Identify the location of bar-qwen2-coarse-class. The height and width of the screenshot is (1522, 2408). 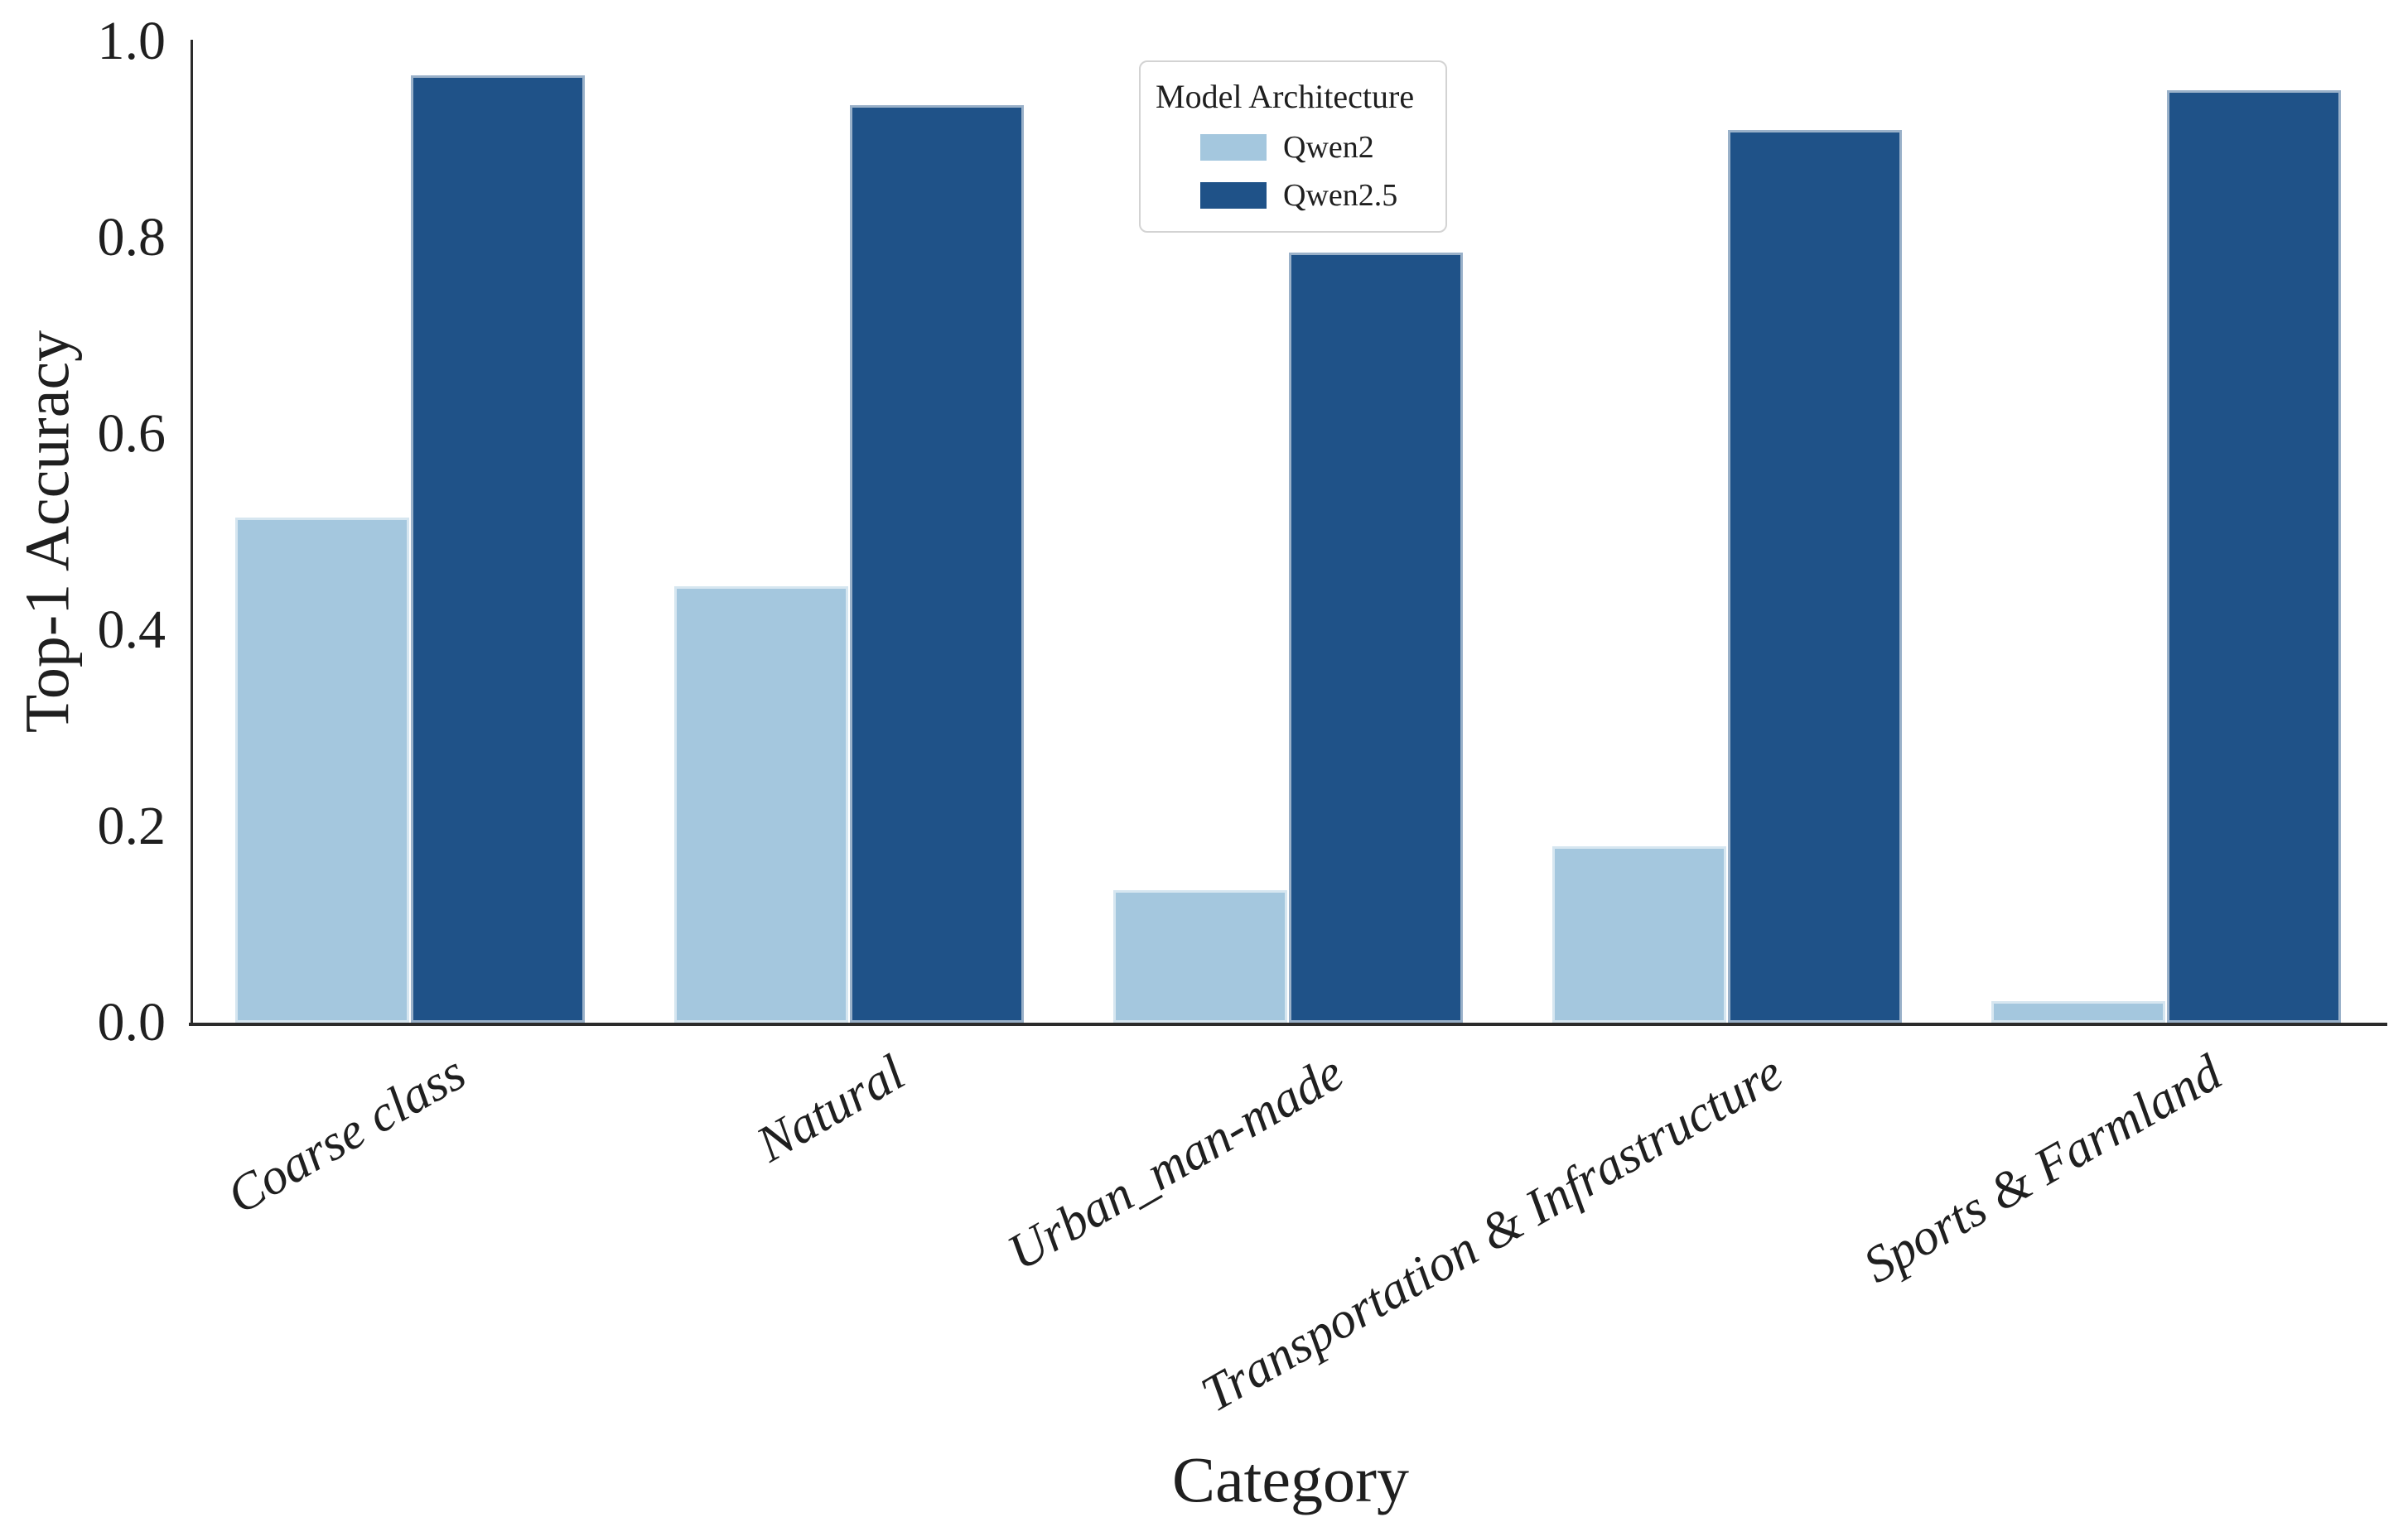
(322, 770).